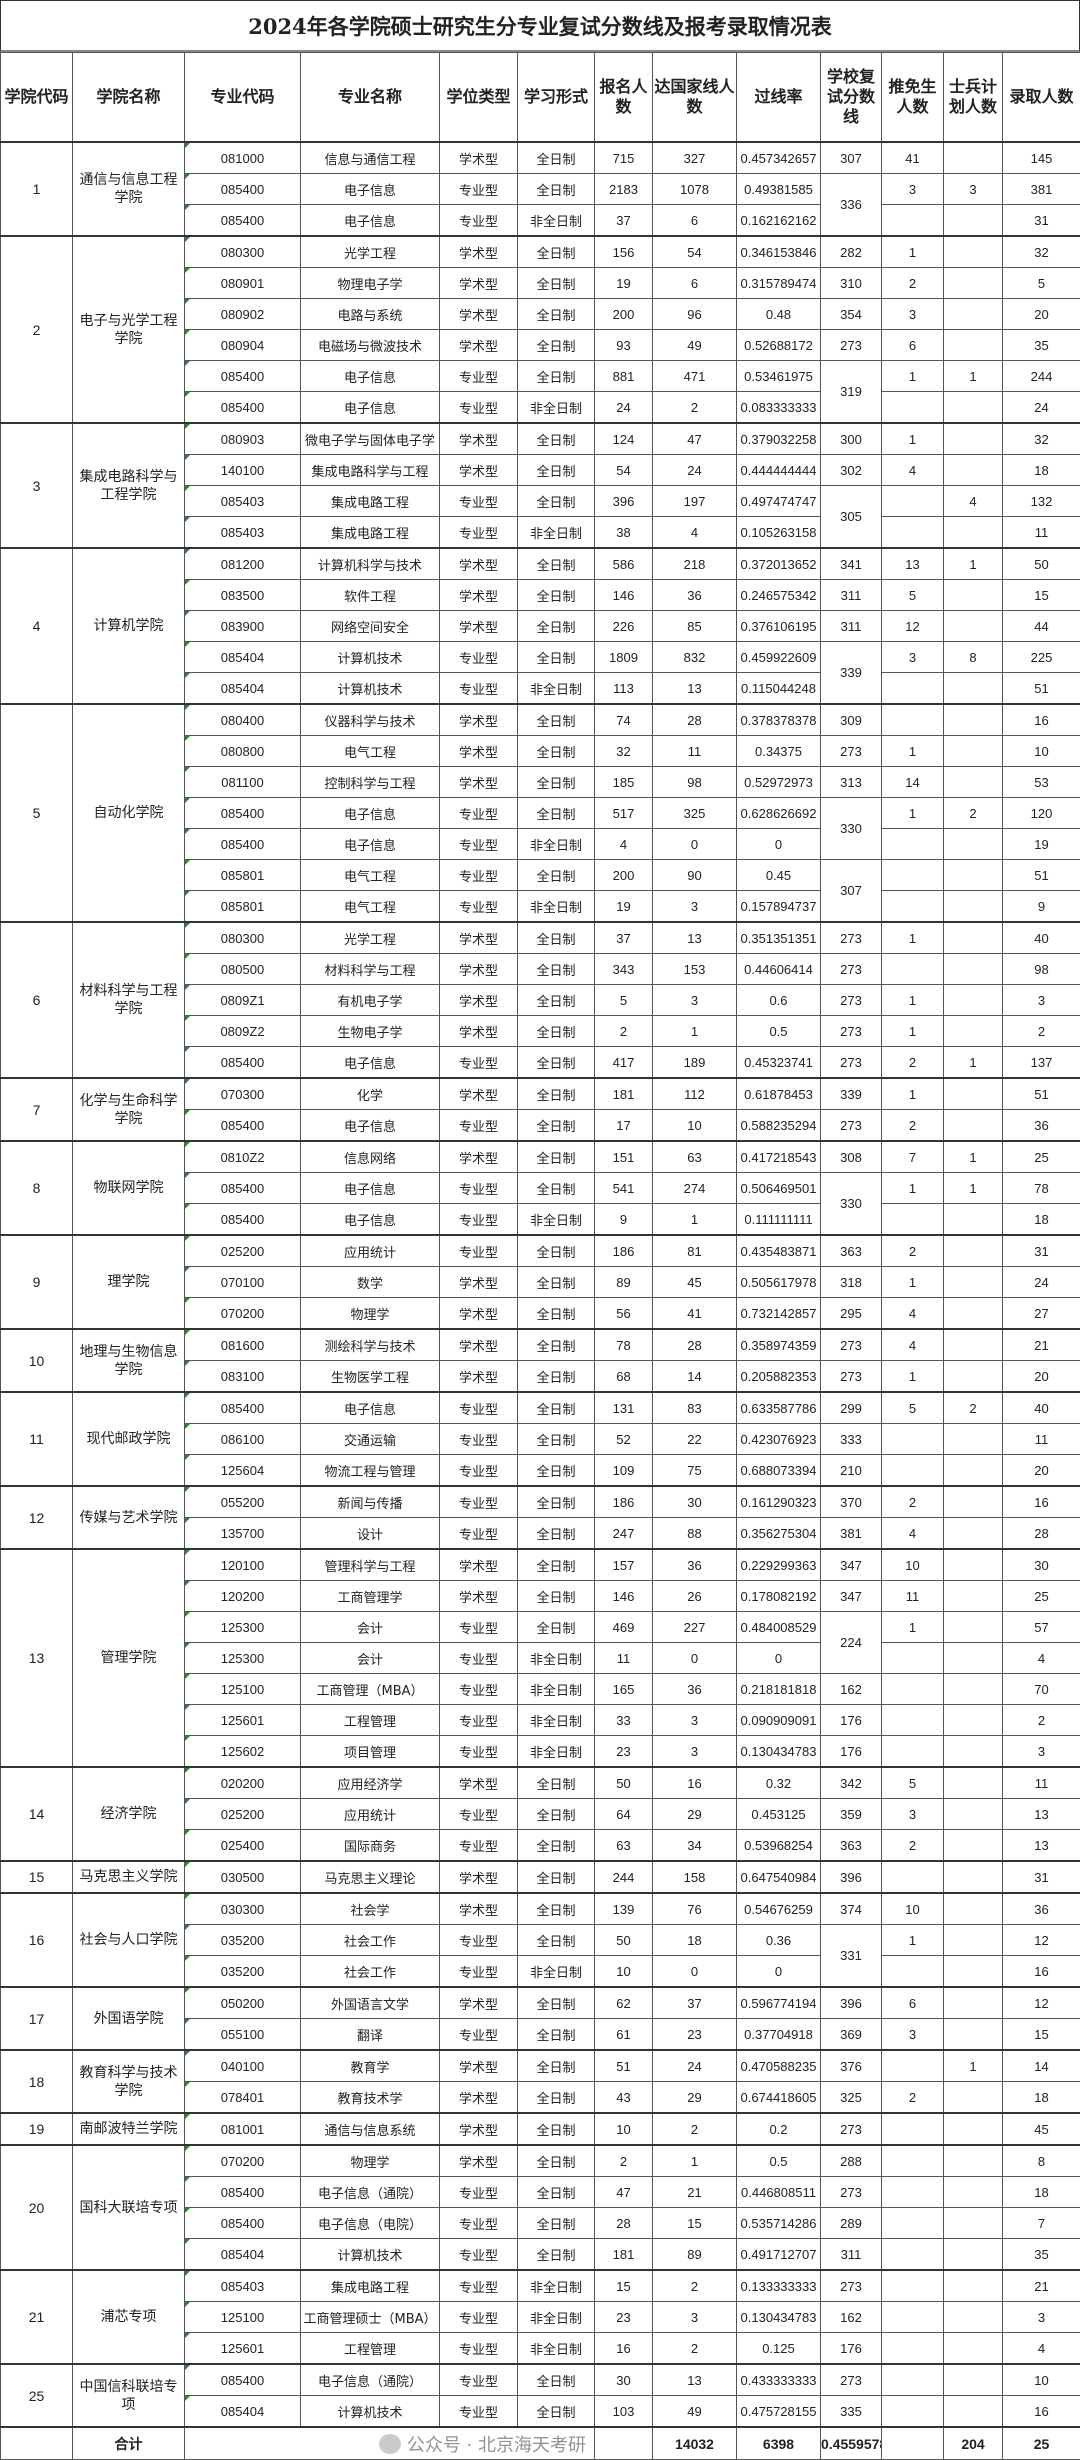 This screenshot has width=1080, height=2460. Describe the element at coordinates (624, 1972) in the screenshot. I see `applicants: 10` at that location.